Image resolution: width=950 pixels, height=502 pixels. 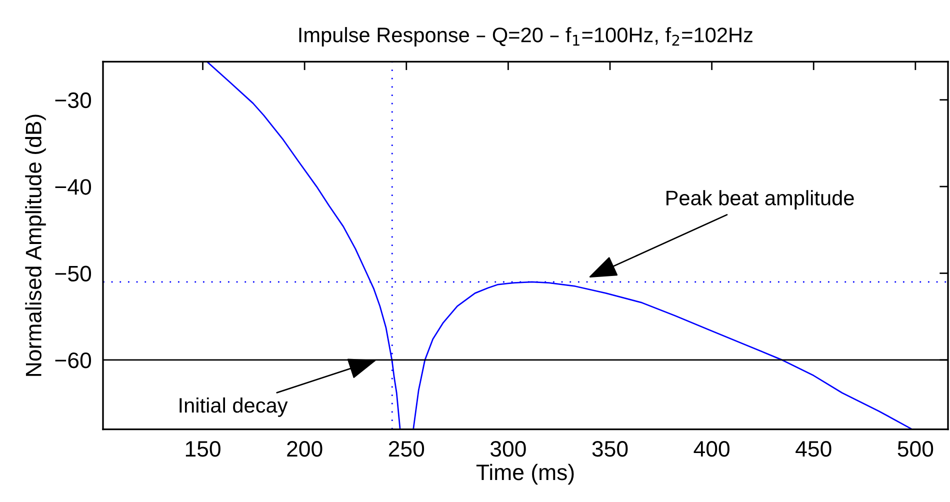 What do you see at coordinates (760, 200) in the screenshot?
I see `annotation: Peak beat amplitude` at bounding box center [760, 200].